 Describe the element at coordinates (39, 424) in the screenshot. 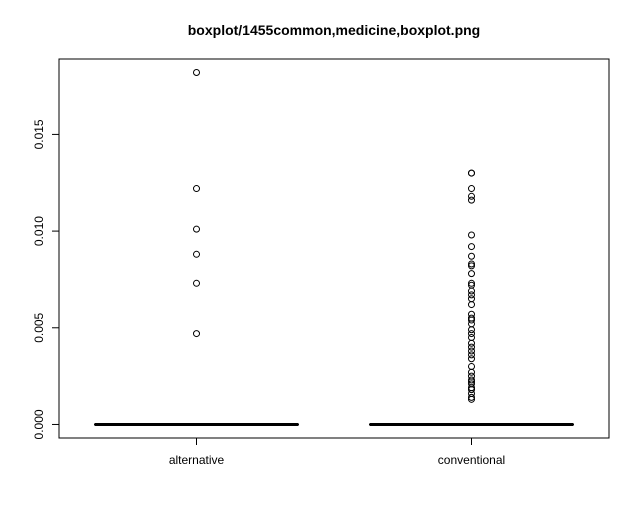

I see `y-tick-label: 0.000` at that location.